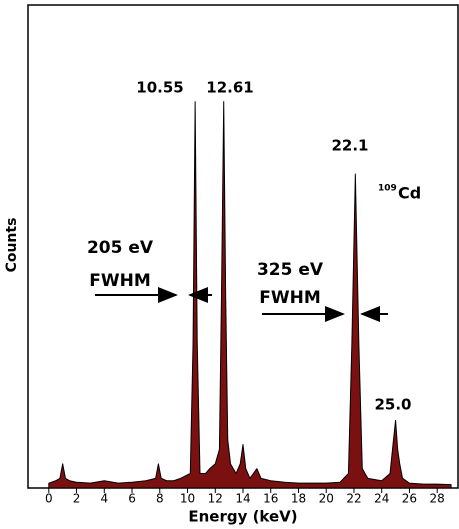 The height and width of the screenshot is (529, 459). Describe the element at coordinates (298, 499) in the screenshot. I see `x-tick-label: 18` at that location.